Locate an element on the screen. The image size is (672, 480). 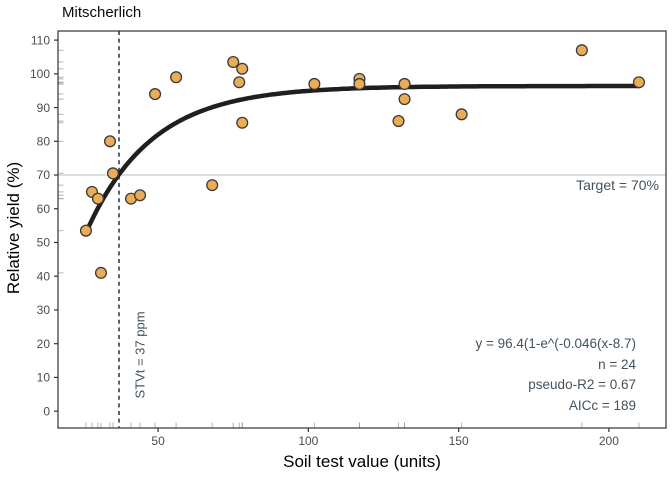
chart-title: Mitscherlich is located at coordinates (102, 12).